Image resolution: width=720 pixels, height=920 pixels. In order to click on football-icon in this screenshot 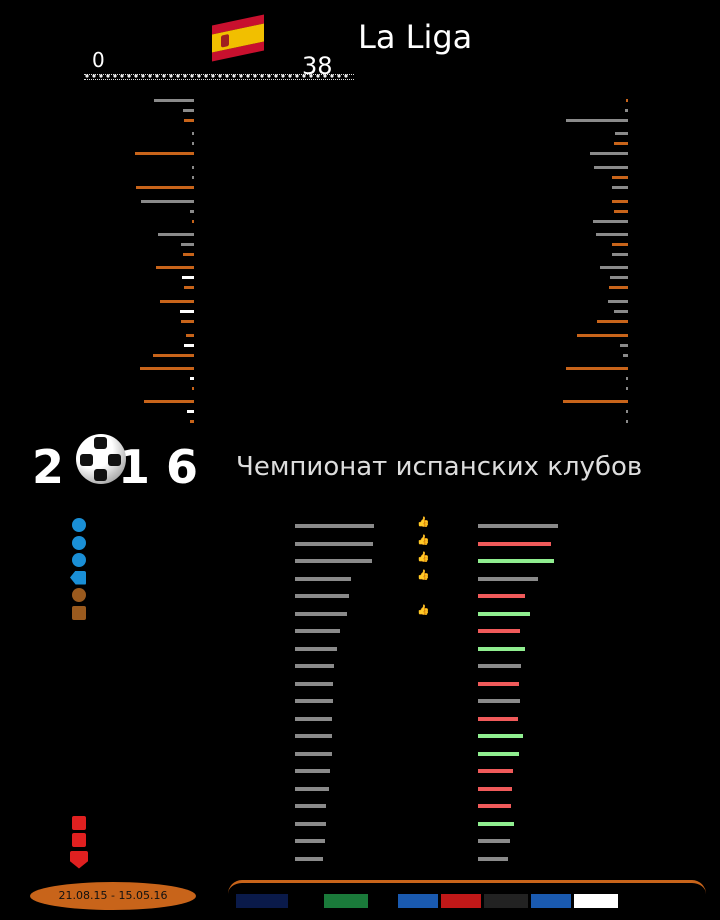, I will do `click(101, 459)`.